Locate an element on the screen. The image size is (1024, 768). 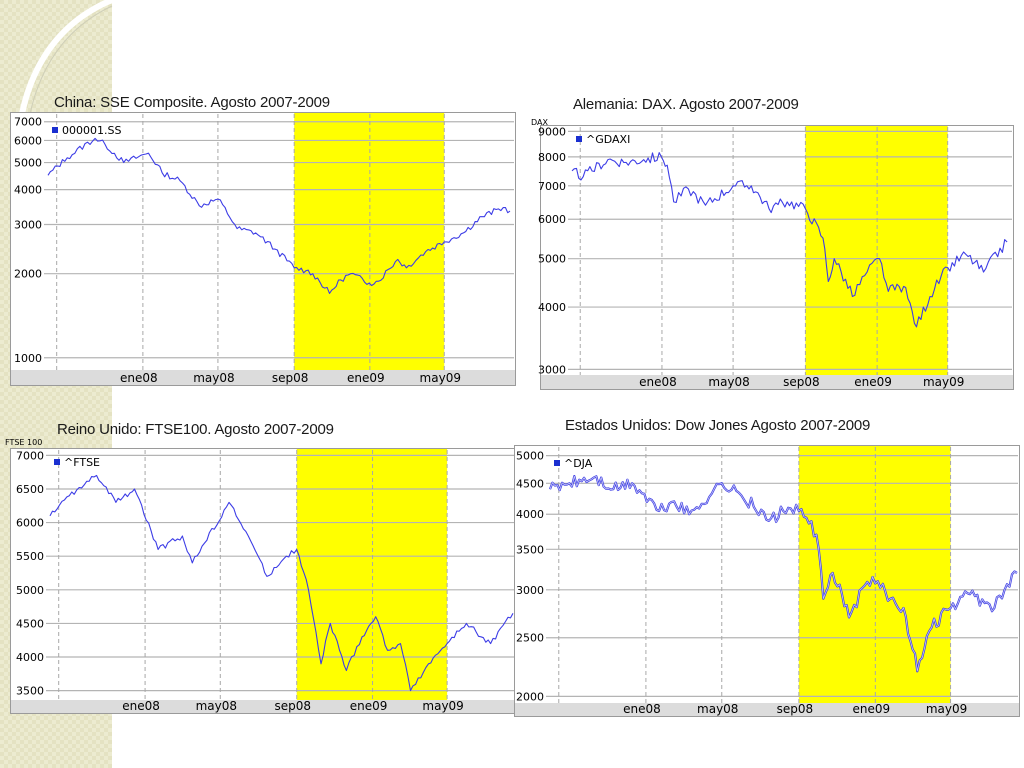
legend-label: ^GDAXI is located at coordinates (608, 139).